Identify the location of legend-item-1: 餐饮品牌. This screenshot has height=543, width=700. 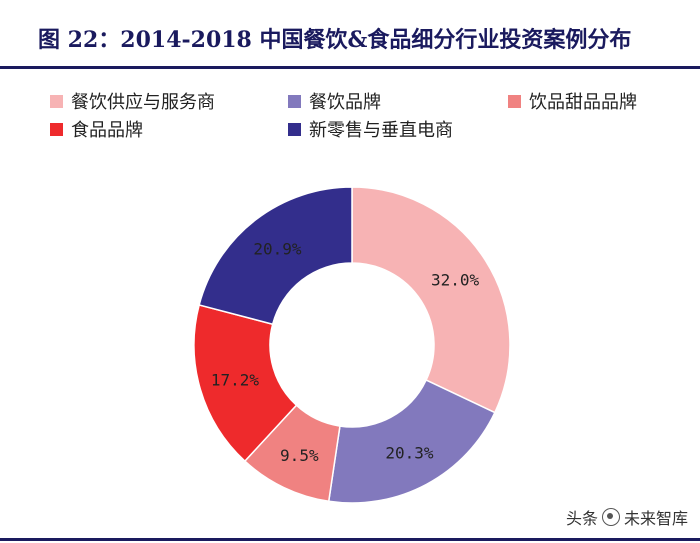
(334, 101).